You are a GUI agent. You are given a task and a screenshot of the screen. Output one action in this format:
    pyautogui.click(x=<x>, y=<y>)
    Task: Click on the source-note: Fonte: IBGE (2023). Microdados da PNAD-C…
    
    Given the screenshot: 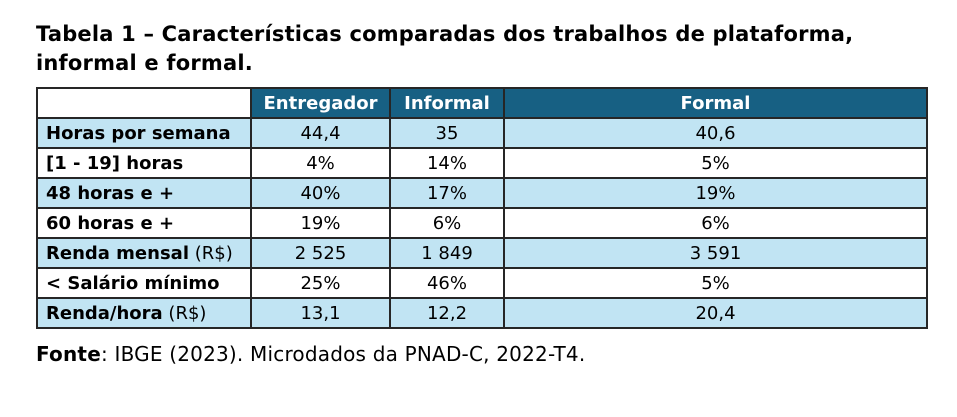 What is the action you would take?
    pyautogui.click(x=496, y=354)
    